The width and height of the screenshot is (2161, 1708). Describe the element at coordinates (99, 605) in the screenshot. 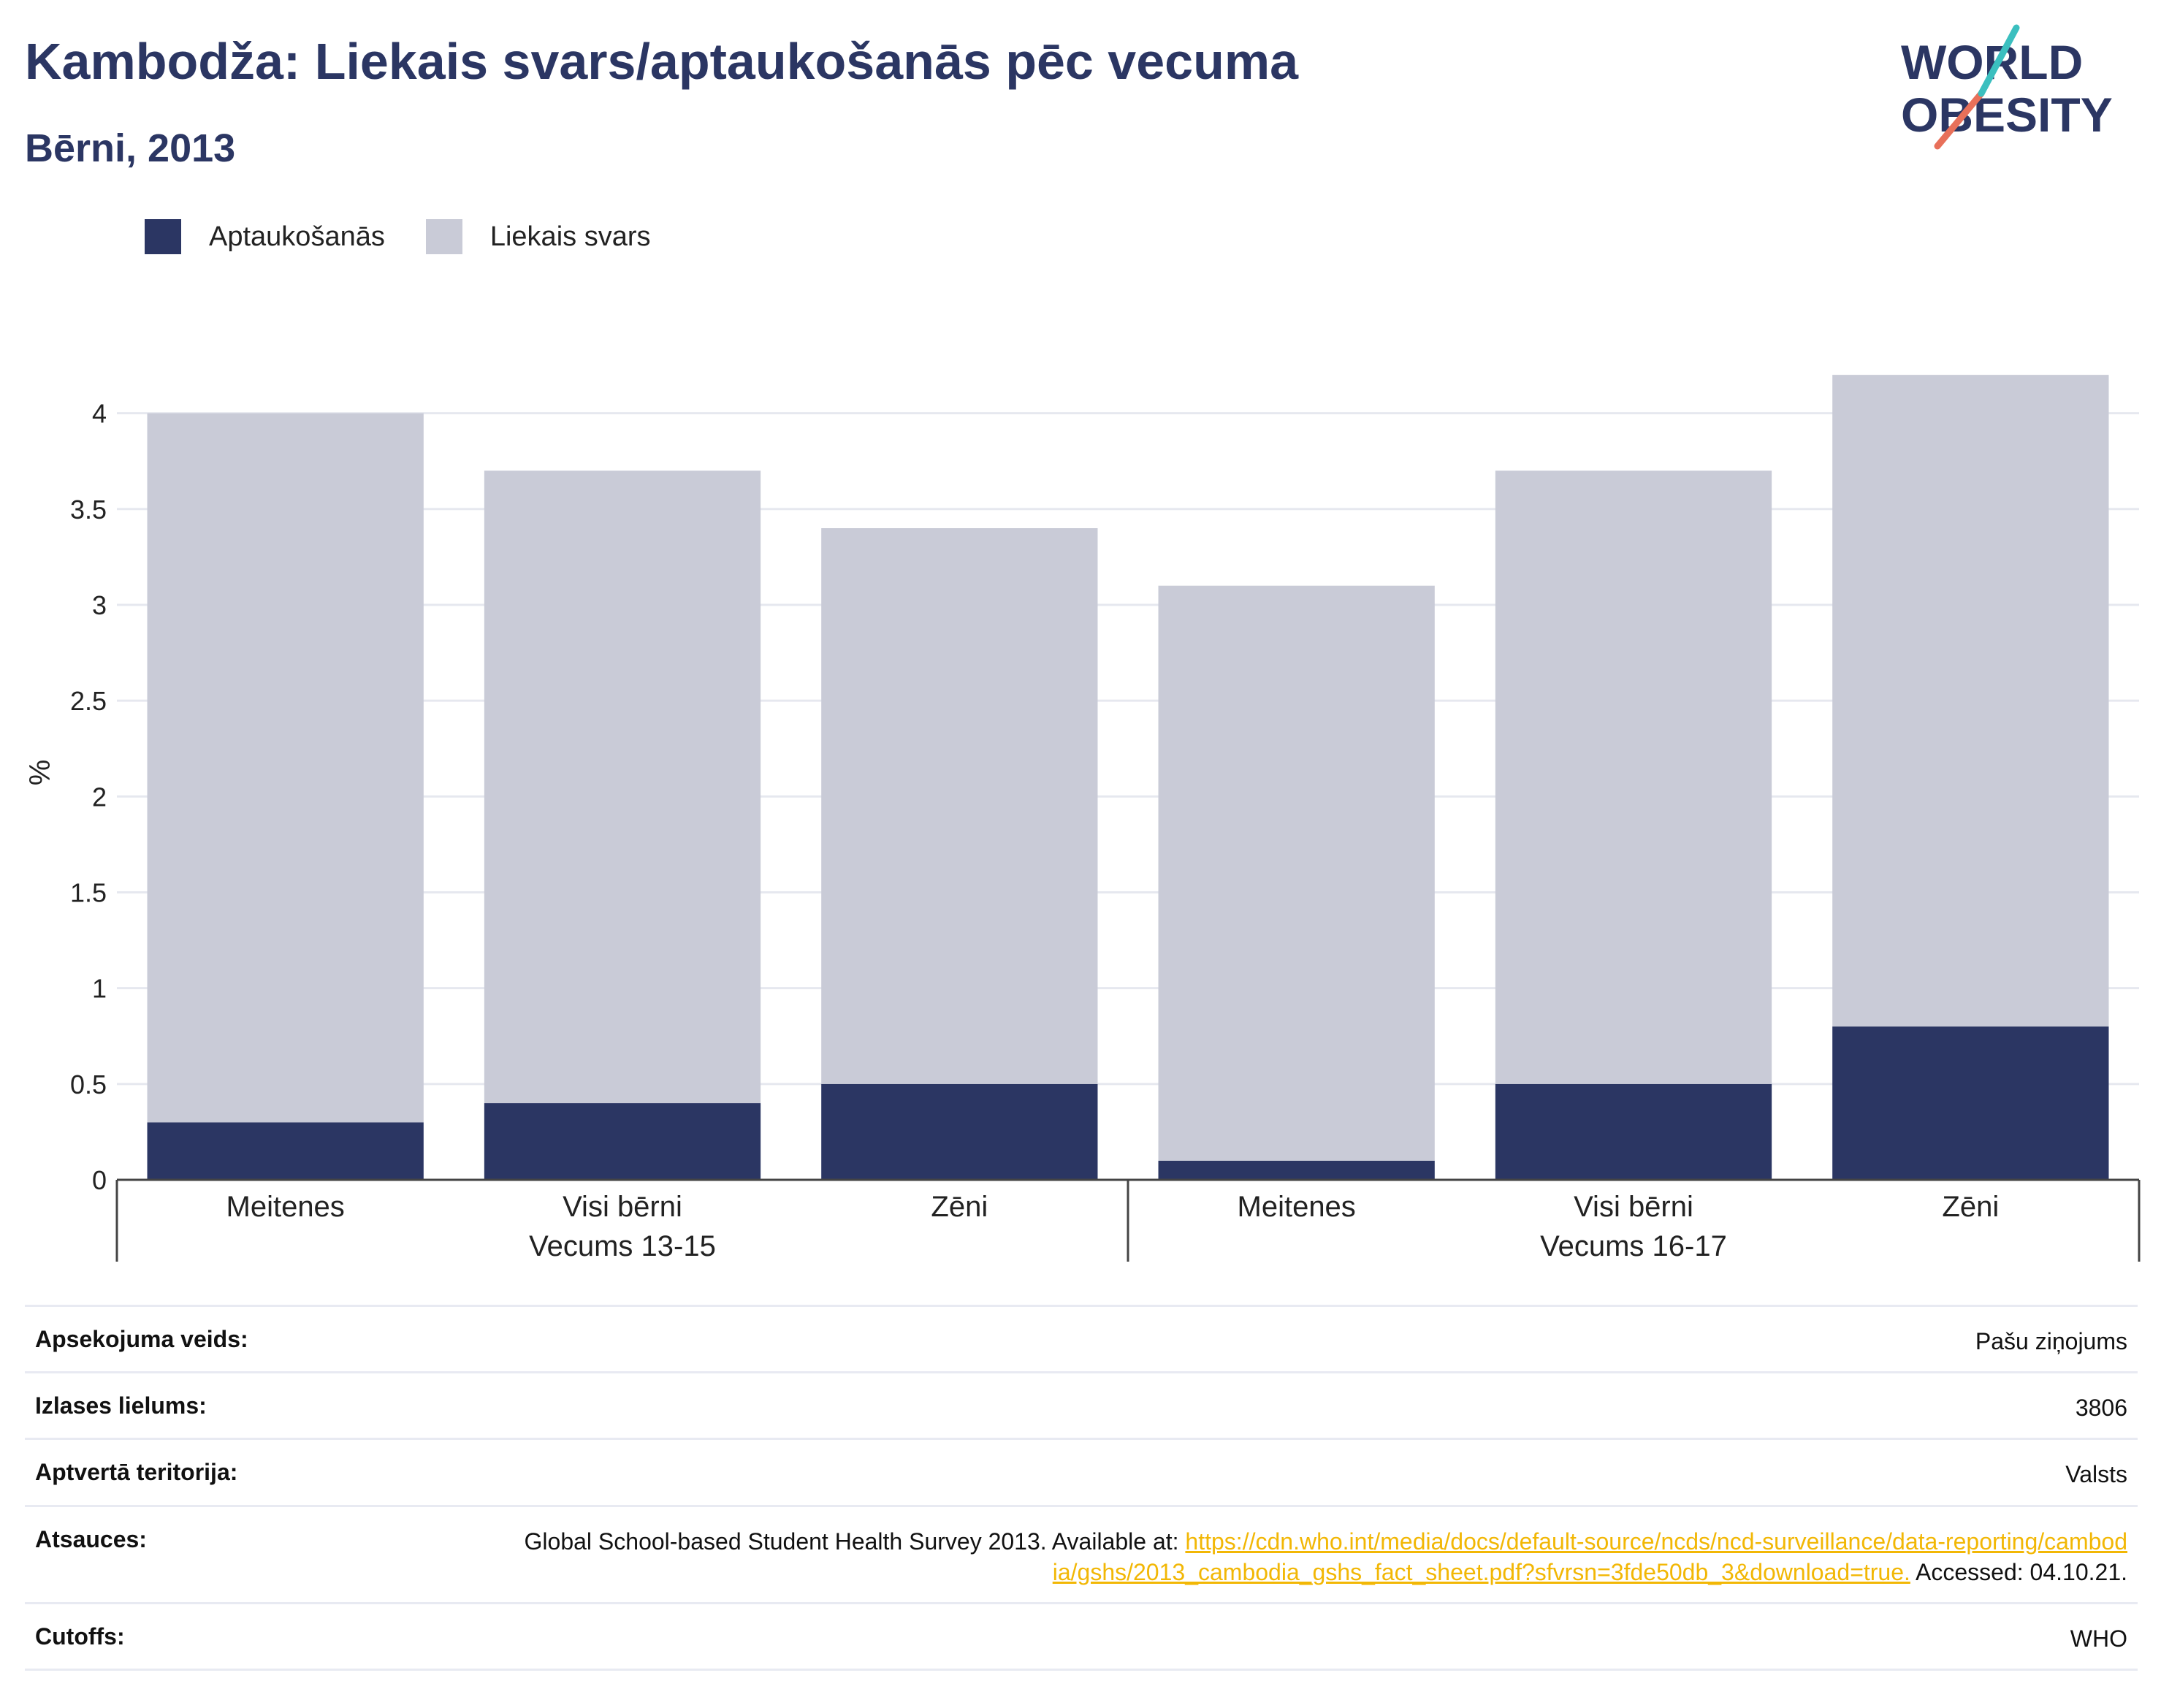

I see `y-tick-label: 3` at that location.